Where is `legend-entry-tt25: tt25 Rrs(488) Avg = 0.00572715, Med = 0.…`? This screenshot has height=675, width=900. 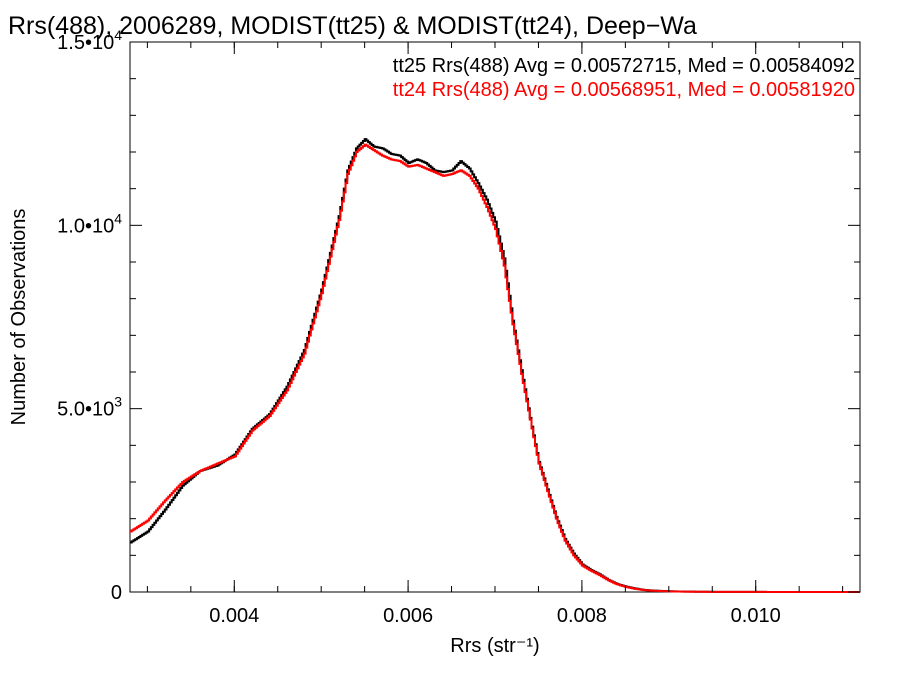
legend-entry-tt25: tt25 Rrs(488) Avg = 0.00572715, Med = 0.… is located at coordinates (624, 66).